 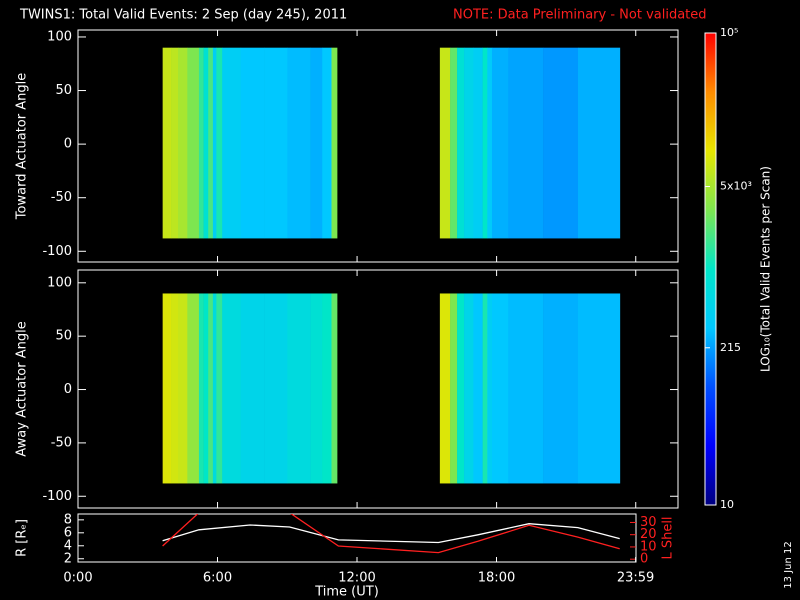 What do you see at coordinates (644, 559) in the screenshot?
I see `y2-tick-label: 0` at bounding box center [644, 559].